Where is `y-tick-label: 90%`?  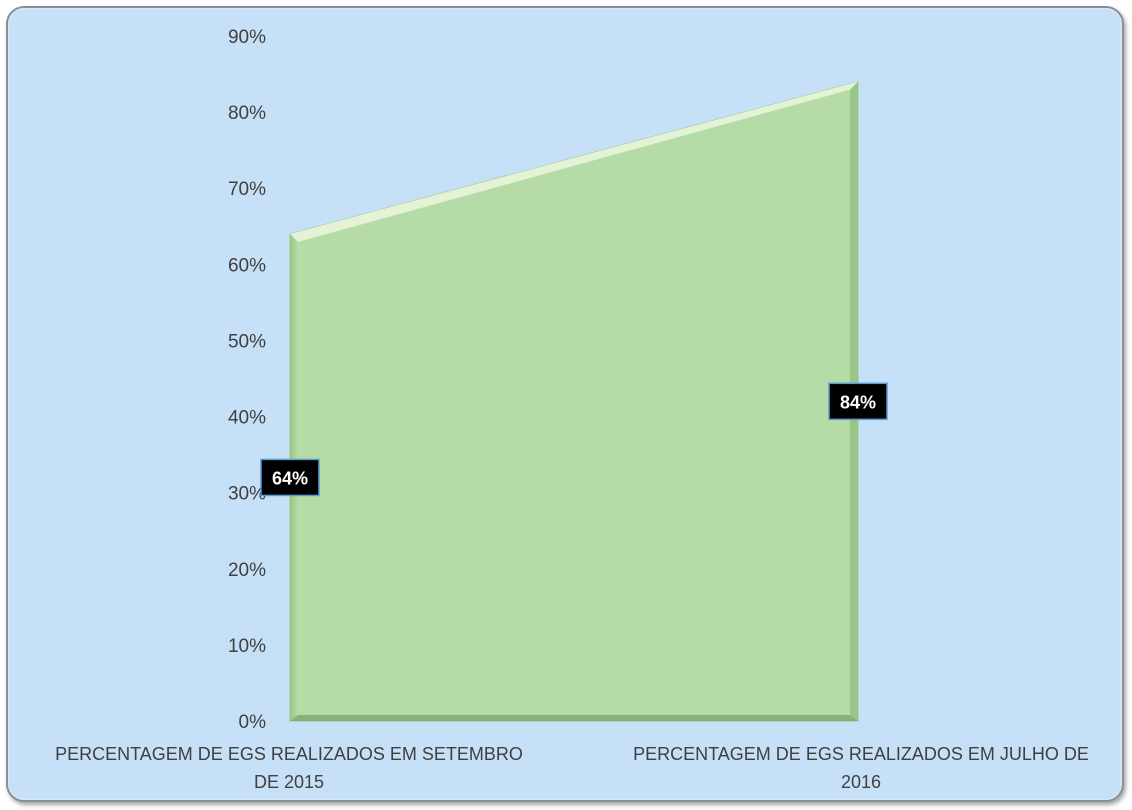 y-tick-label: 90% is located at coordinates (247, 37).